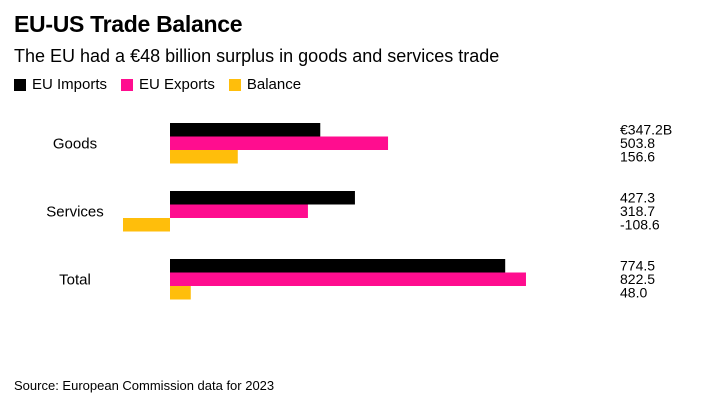  What do you see at coordinates (75, 279) in the screenshot?
I see `category-label-total: Total` at bounding box center [75, 279].